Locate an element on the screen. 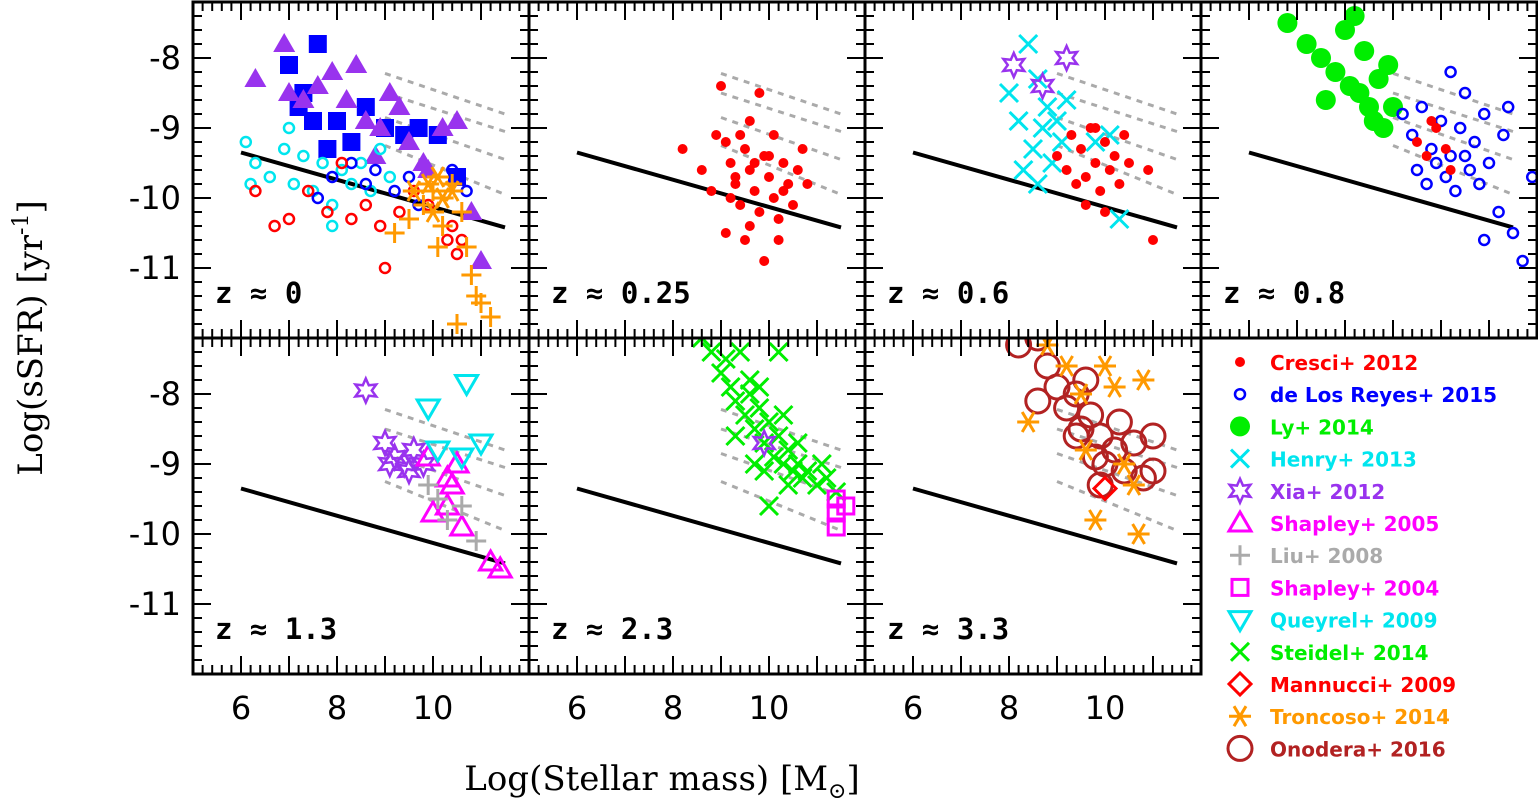 The image size is (1538, 804). panel-1: -8 -9 -10 -11 z ≈ 0 is located at coordinates (330, 170).